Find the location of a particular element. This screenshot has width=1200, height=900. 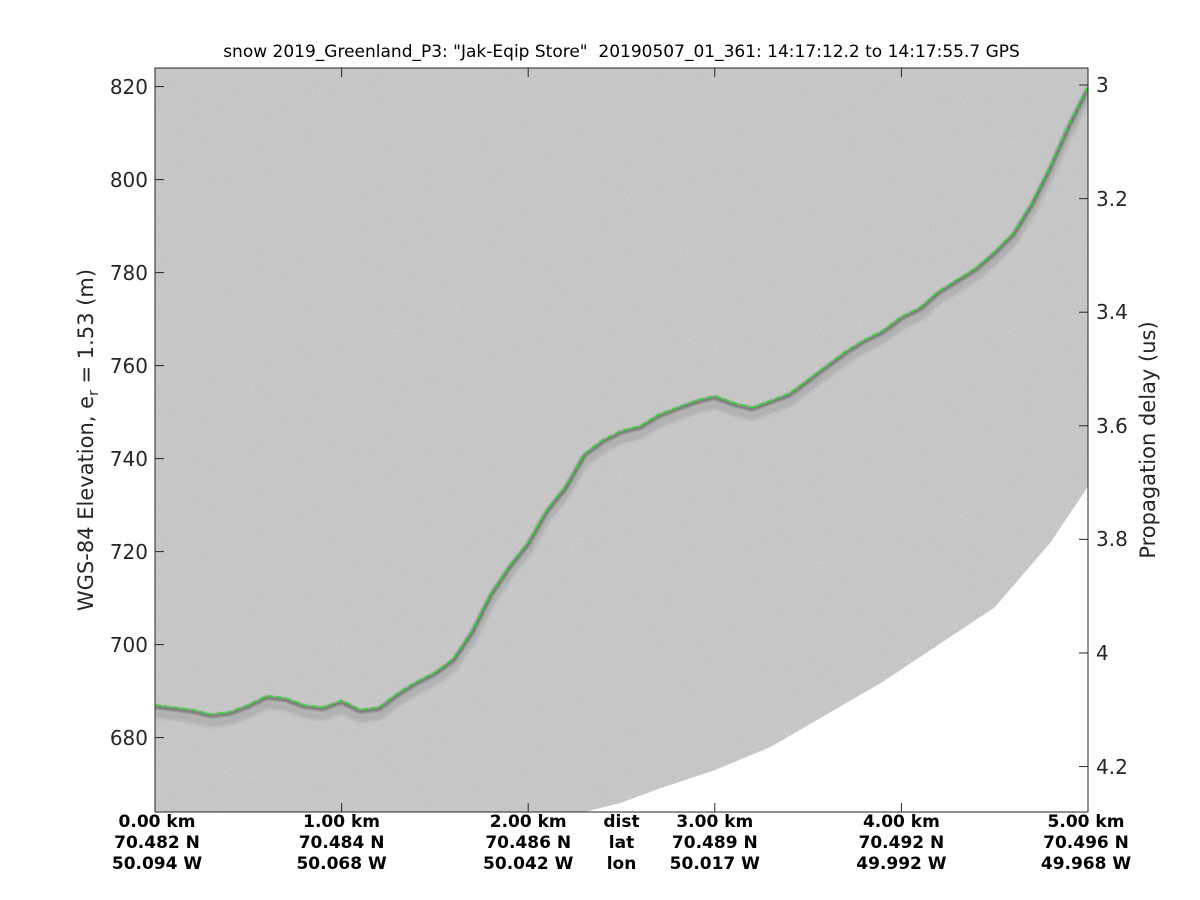

y2-tick-label: 3 is located at coordinates (1102, 85).